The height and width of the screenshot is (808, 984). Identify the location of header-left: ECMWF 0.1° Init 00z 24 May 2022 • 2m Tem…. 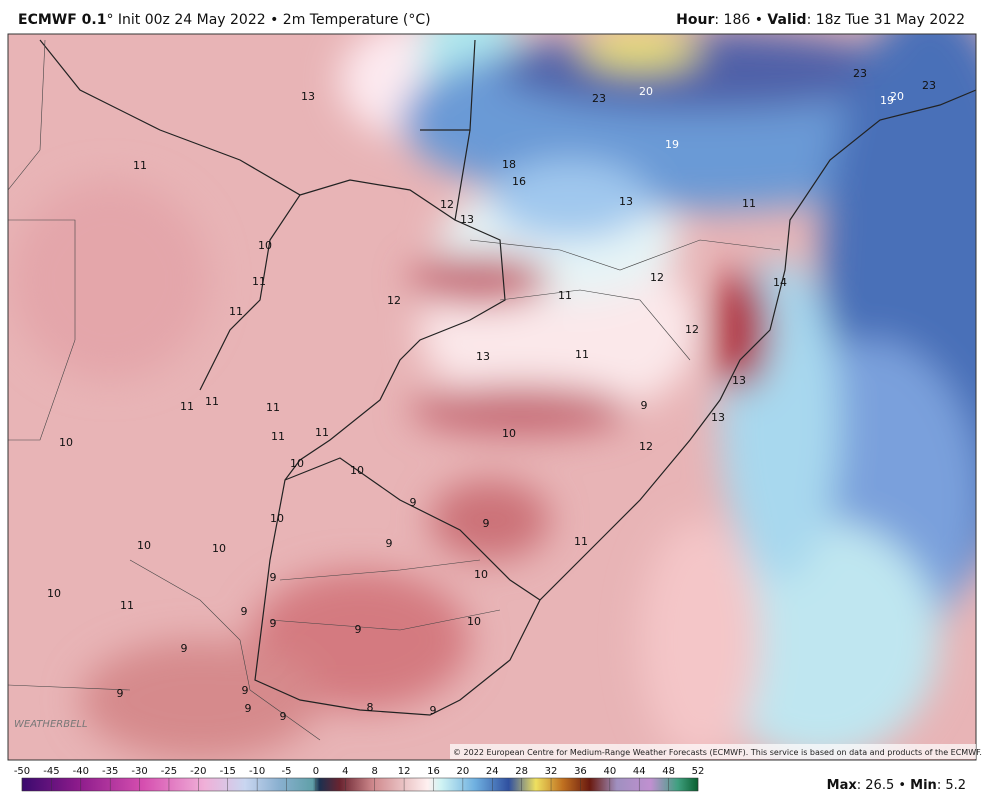
(224, 20).